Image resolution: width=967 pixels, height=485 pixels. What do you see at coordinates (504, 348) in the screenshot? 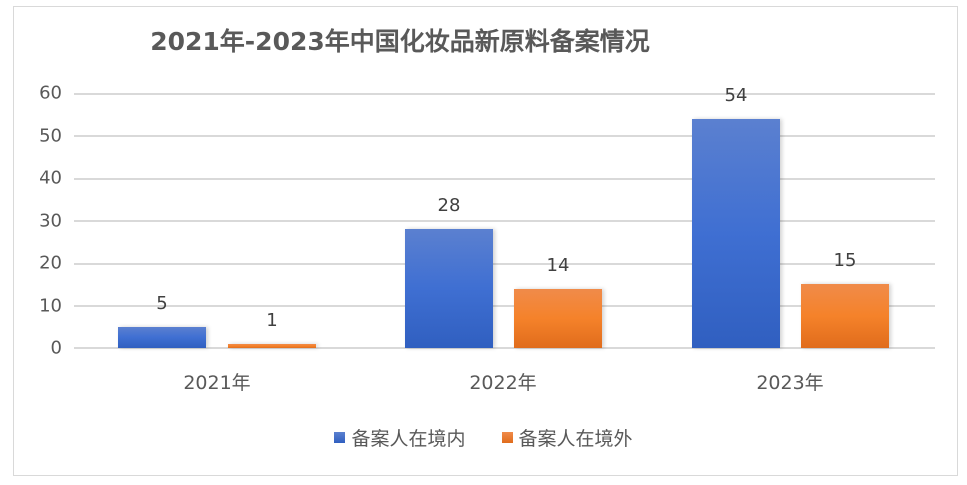
I see `x-axis-line` at bounding box center [504, 348].